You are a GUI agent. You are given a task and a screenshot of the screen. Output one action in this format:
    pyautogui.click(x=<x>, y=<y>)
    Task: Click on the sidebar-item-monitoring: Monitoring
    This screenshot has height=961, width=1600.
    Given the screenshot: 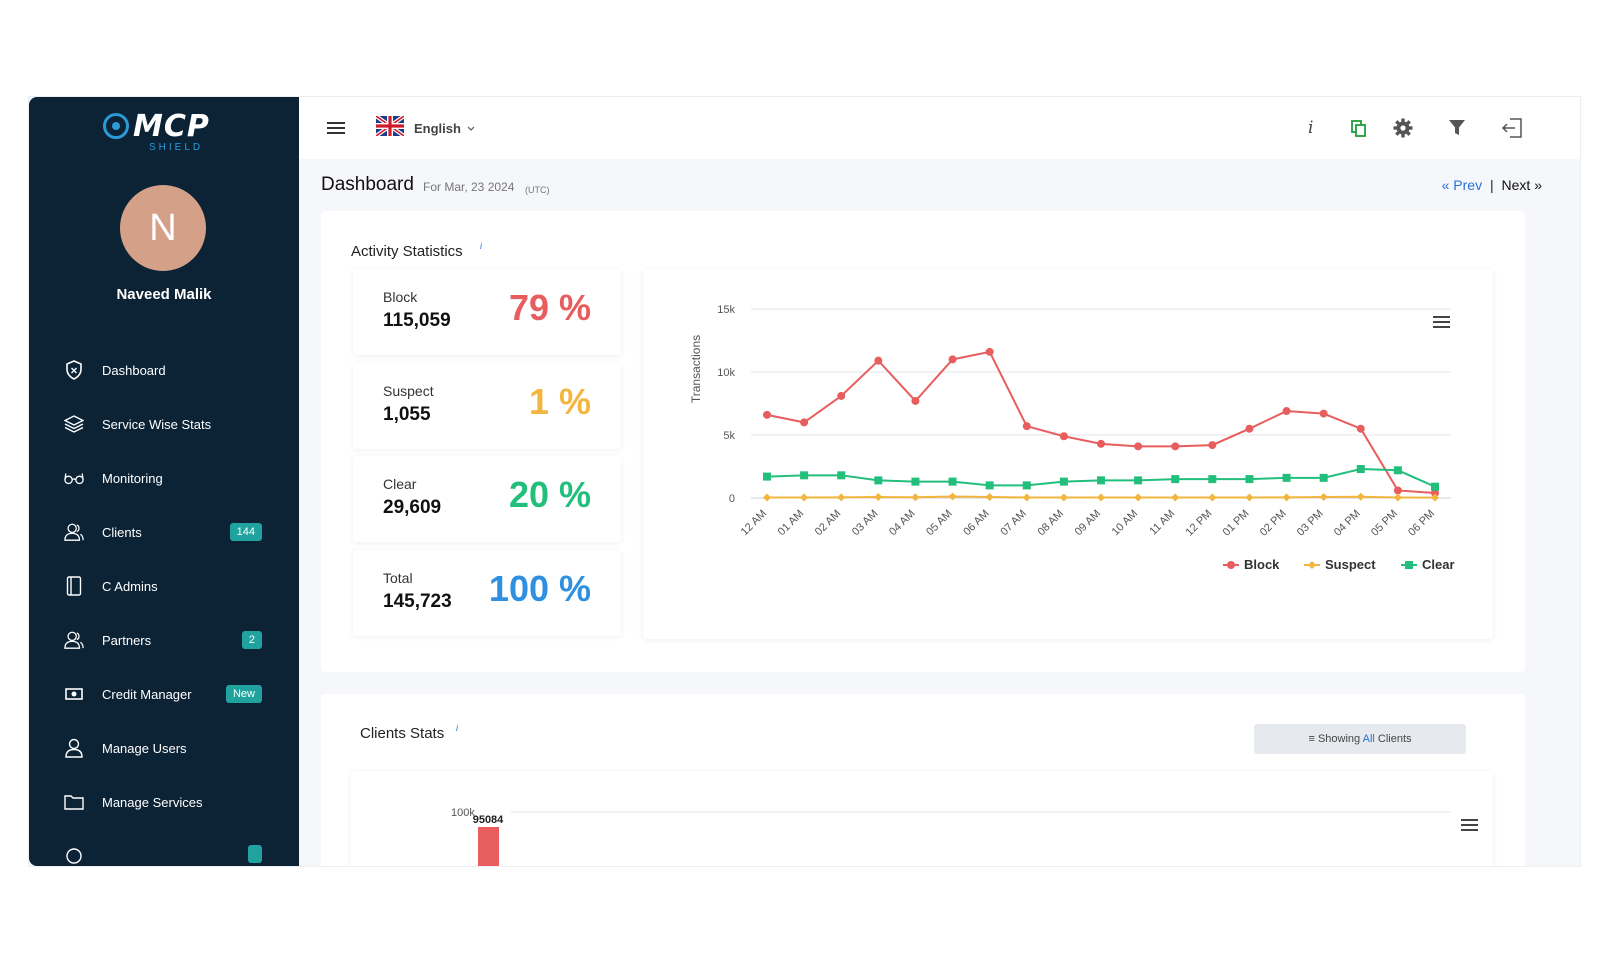 What is the action you would take?
    pyautogui.click(x=164, y=478)
    